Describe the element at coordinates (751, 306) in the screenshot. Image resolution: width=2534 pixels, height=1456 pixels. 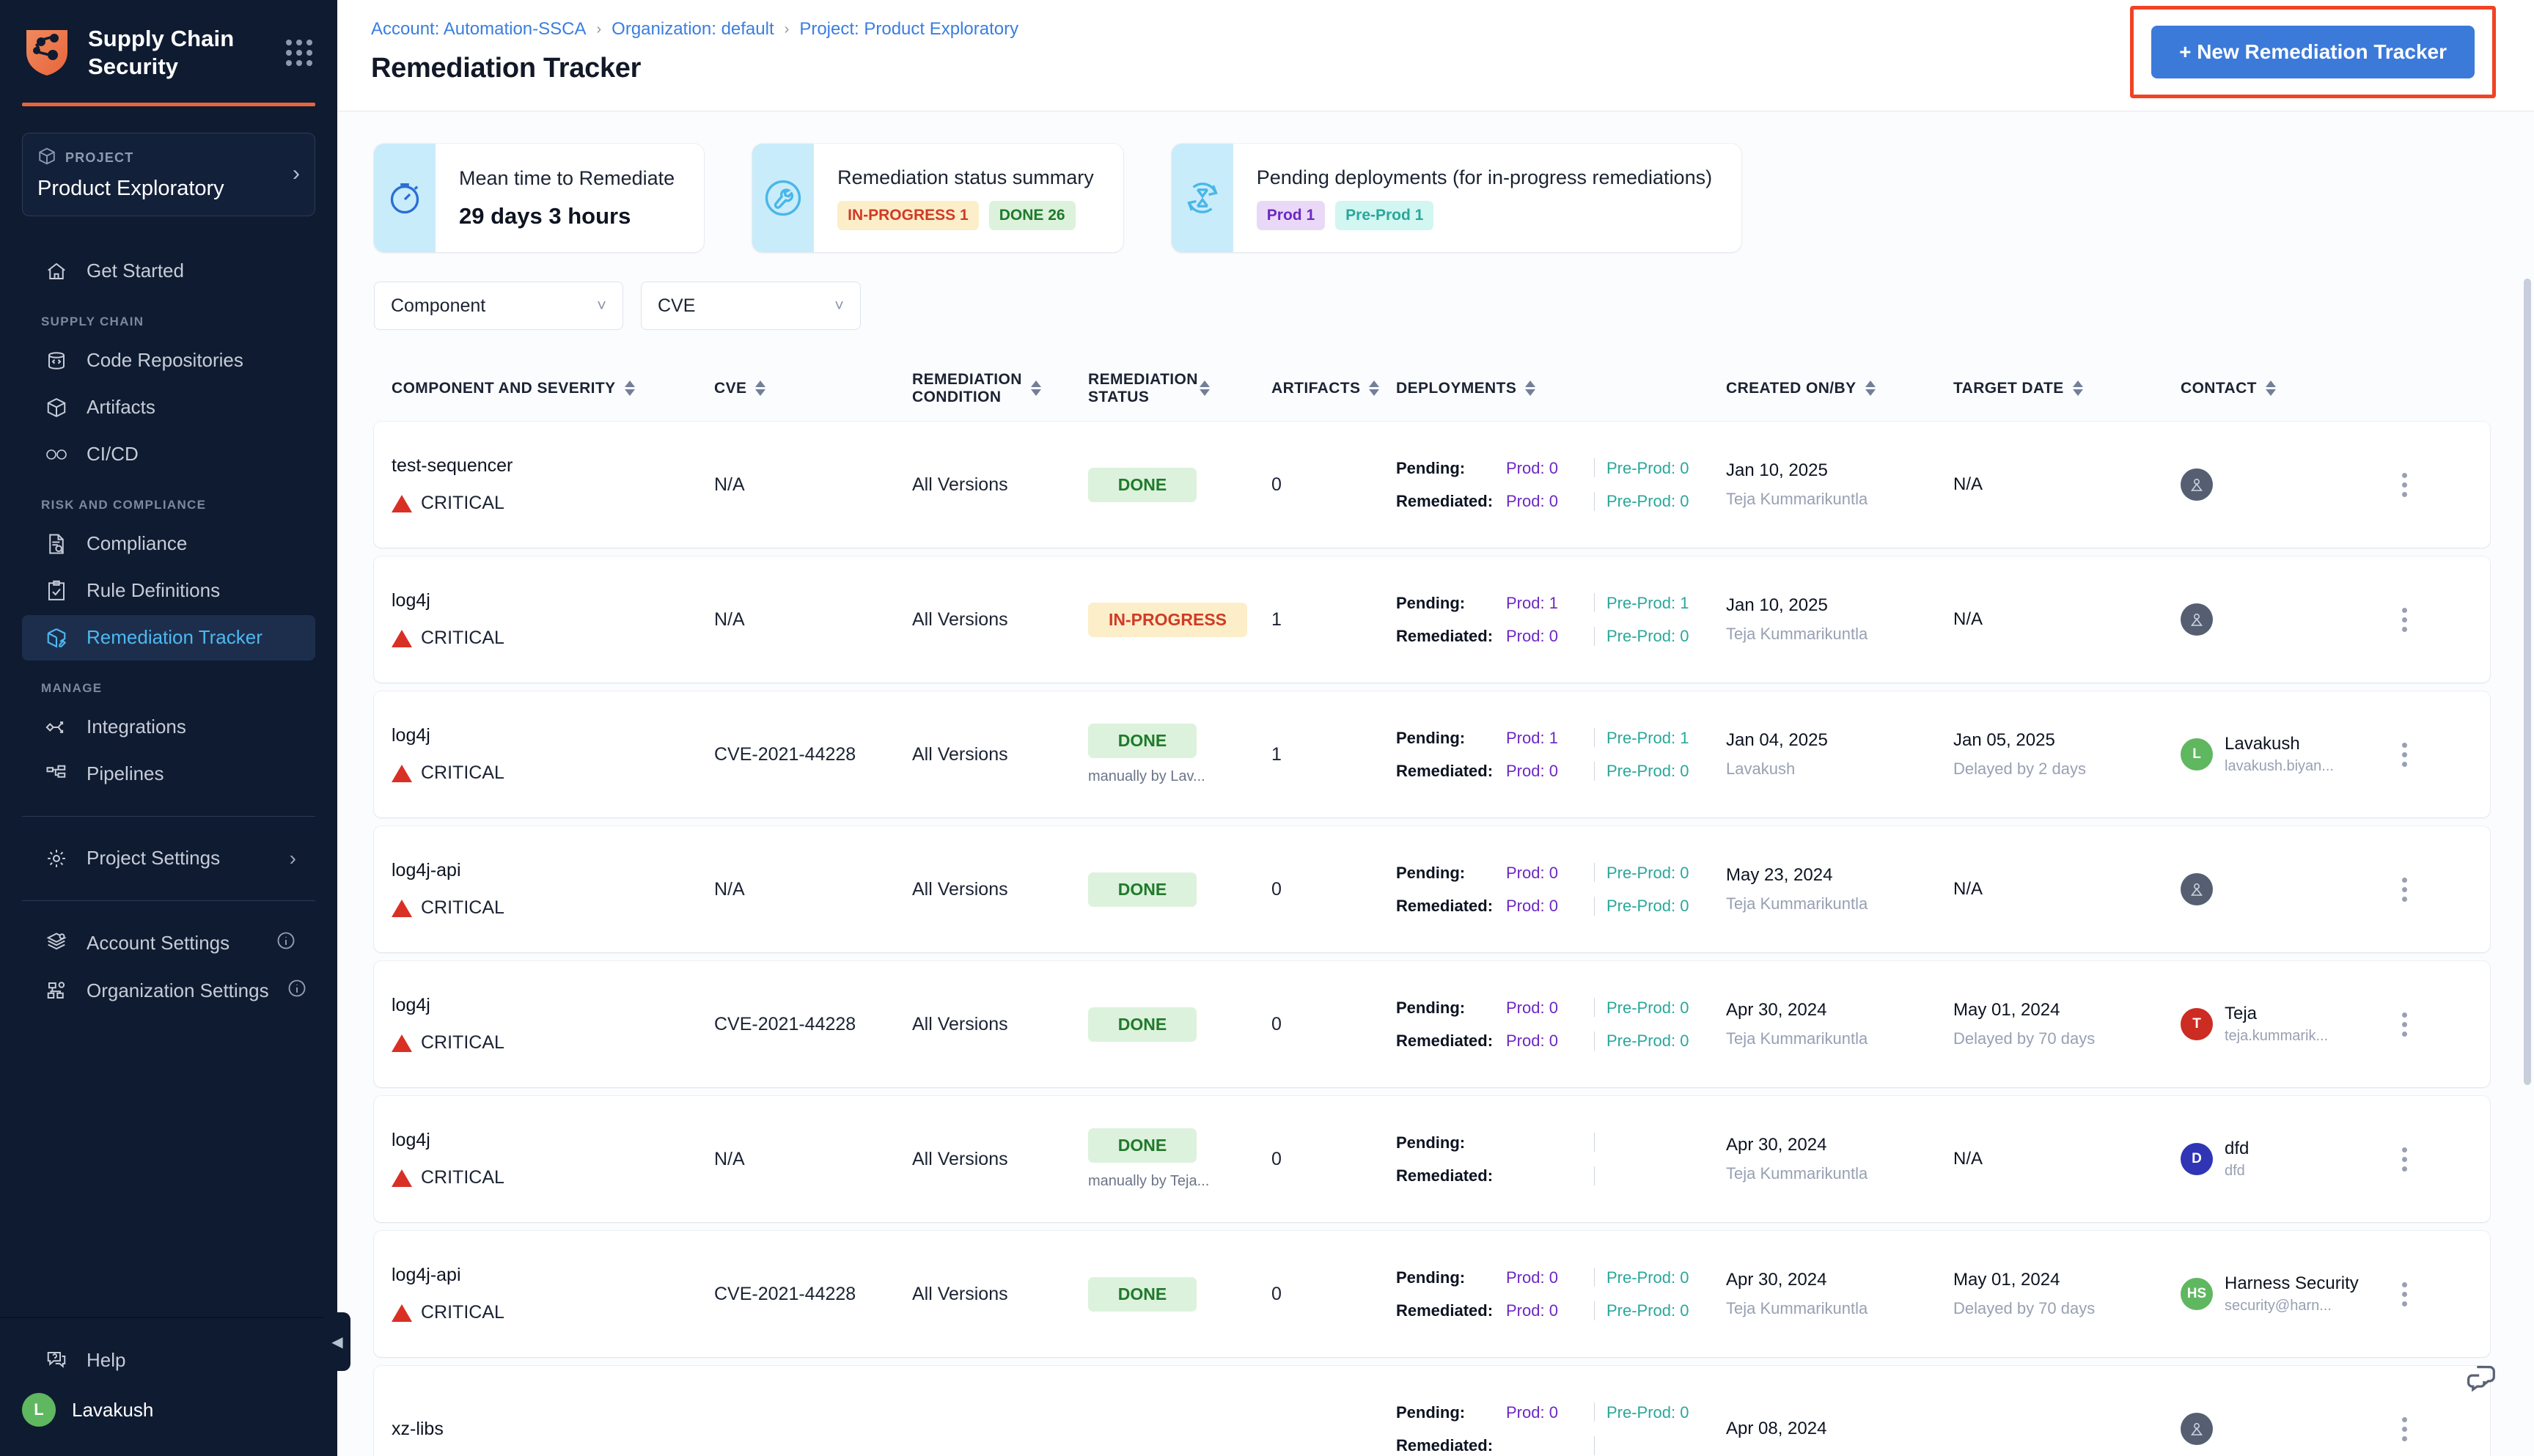
I see `cve-filter-select: CVE ˅` at that location.